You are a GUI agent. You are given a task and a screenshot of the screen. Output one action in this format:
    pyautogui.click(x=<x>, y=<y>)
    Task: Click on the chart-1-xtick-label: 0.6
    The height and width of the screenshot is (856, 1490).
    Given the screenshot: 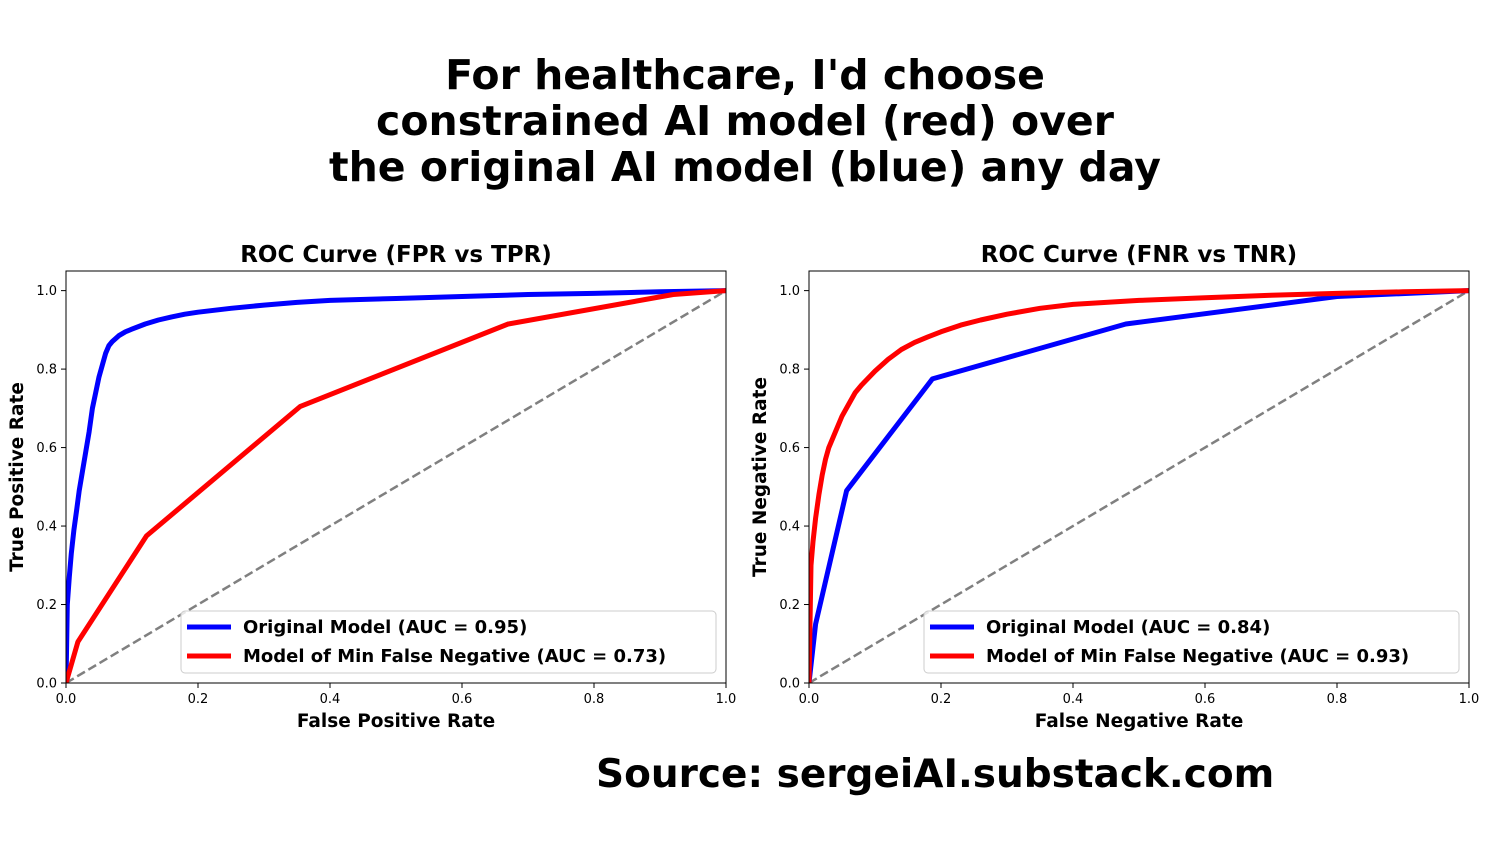 What is the action you would take?
    pyautogui.click(x=462, y=699)
    